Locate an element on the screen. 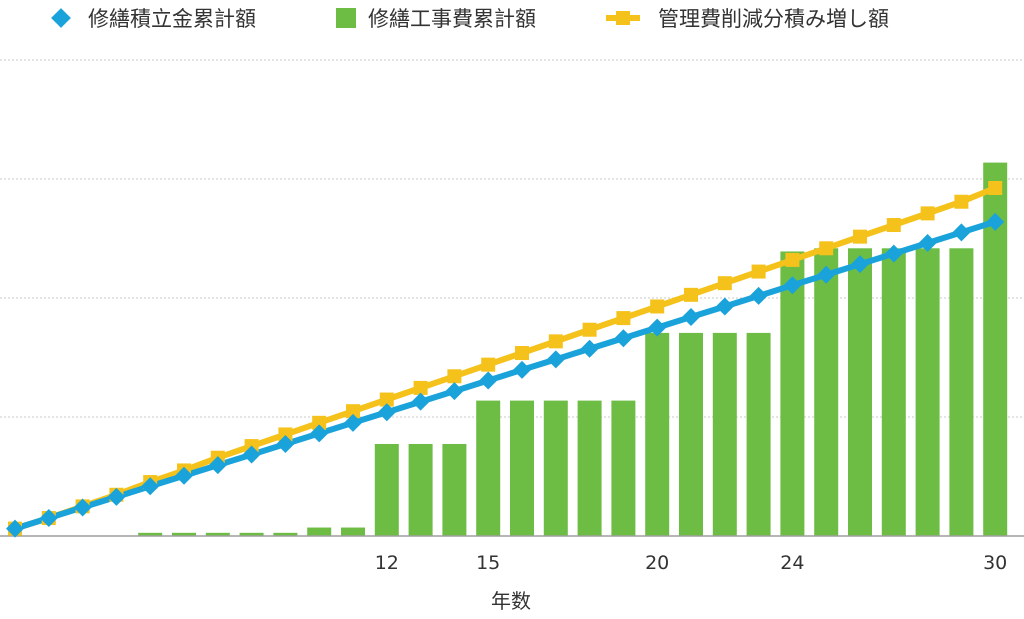 This screenshot has width=1024, height=619. legend-label-repair-cost: 修繕工事費累計額 is located at coordinates (452, 19).